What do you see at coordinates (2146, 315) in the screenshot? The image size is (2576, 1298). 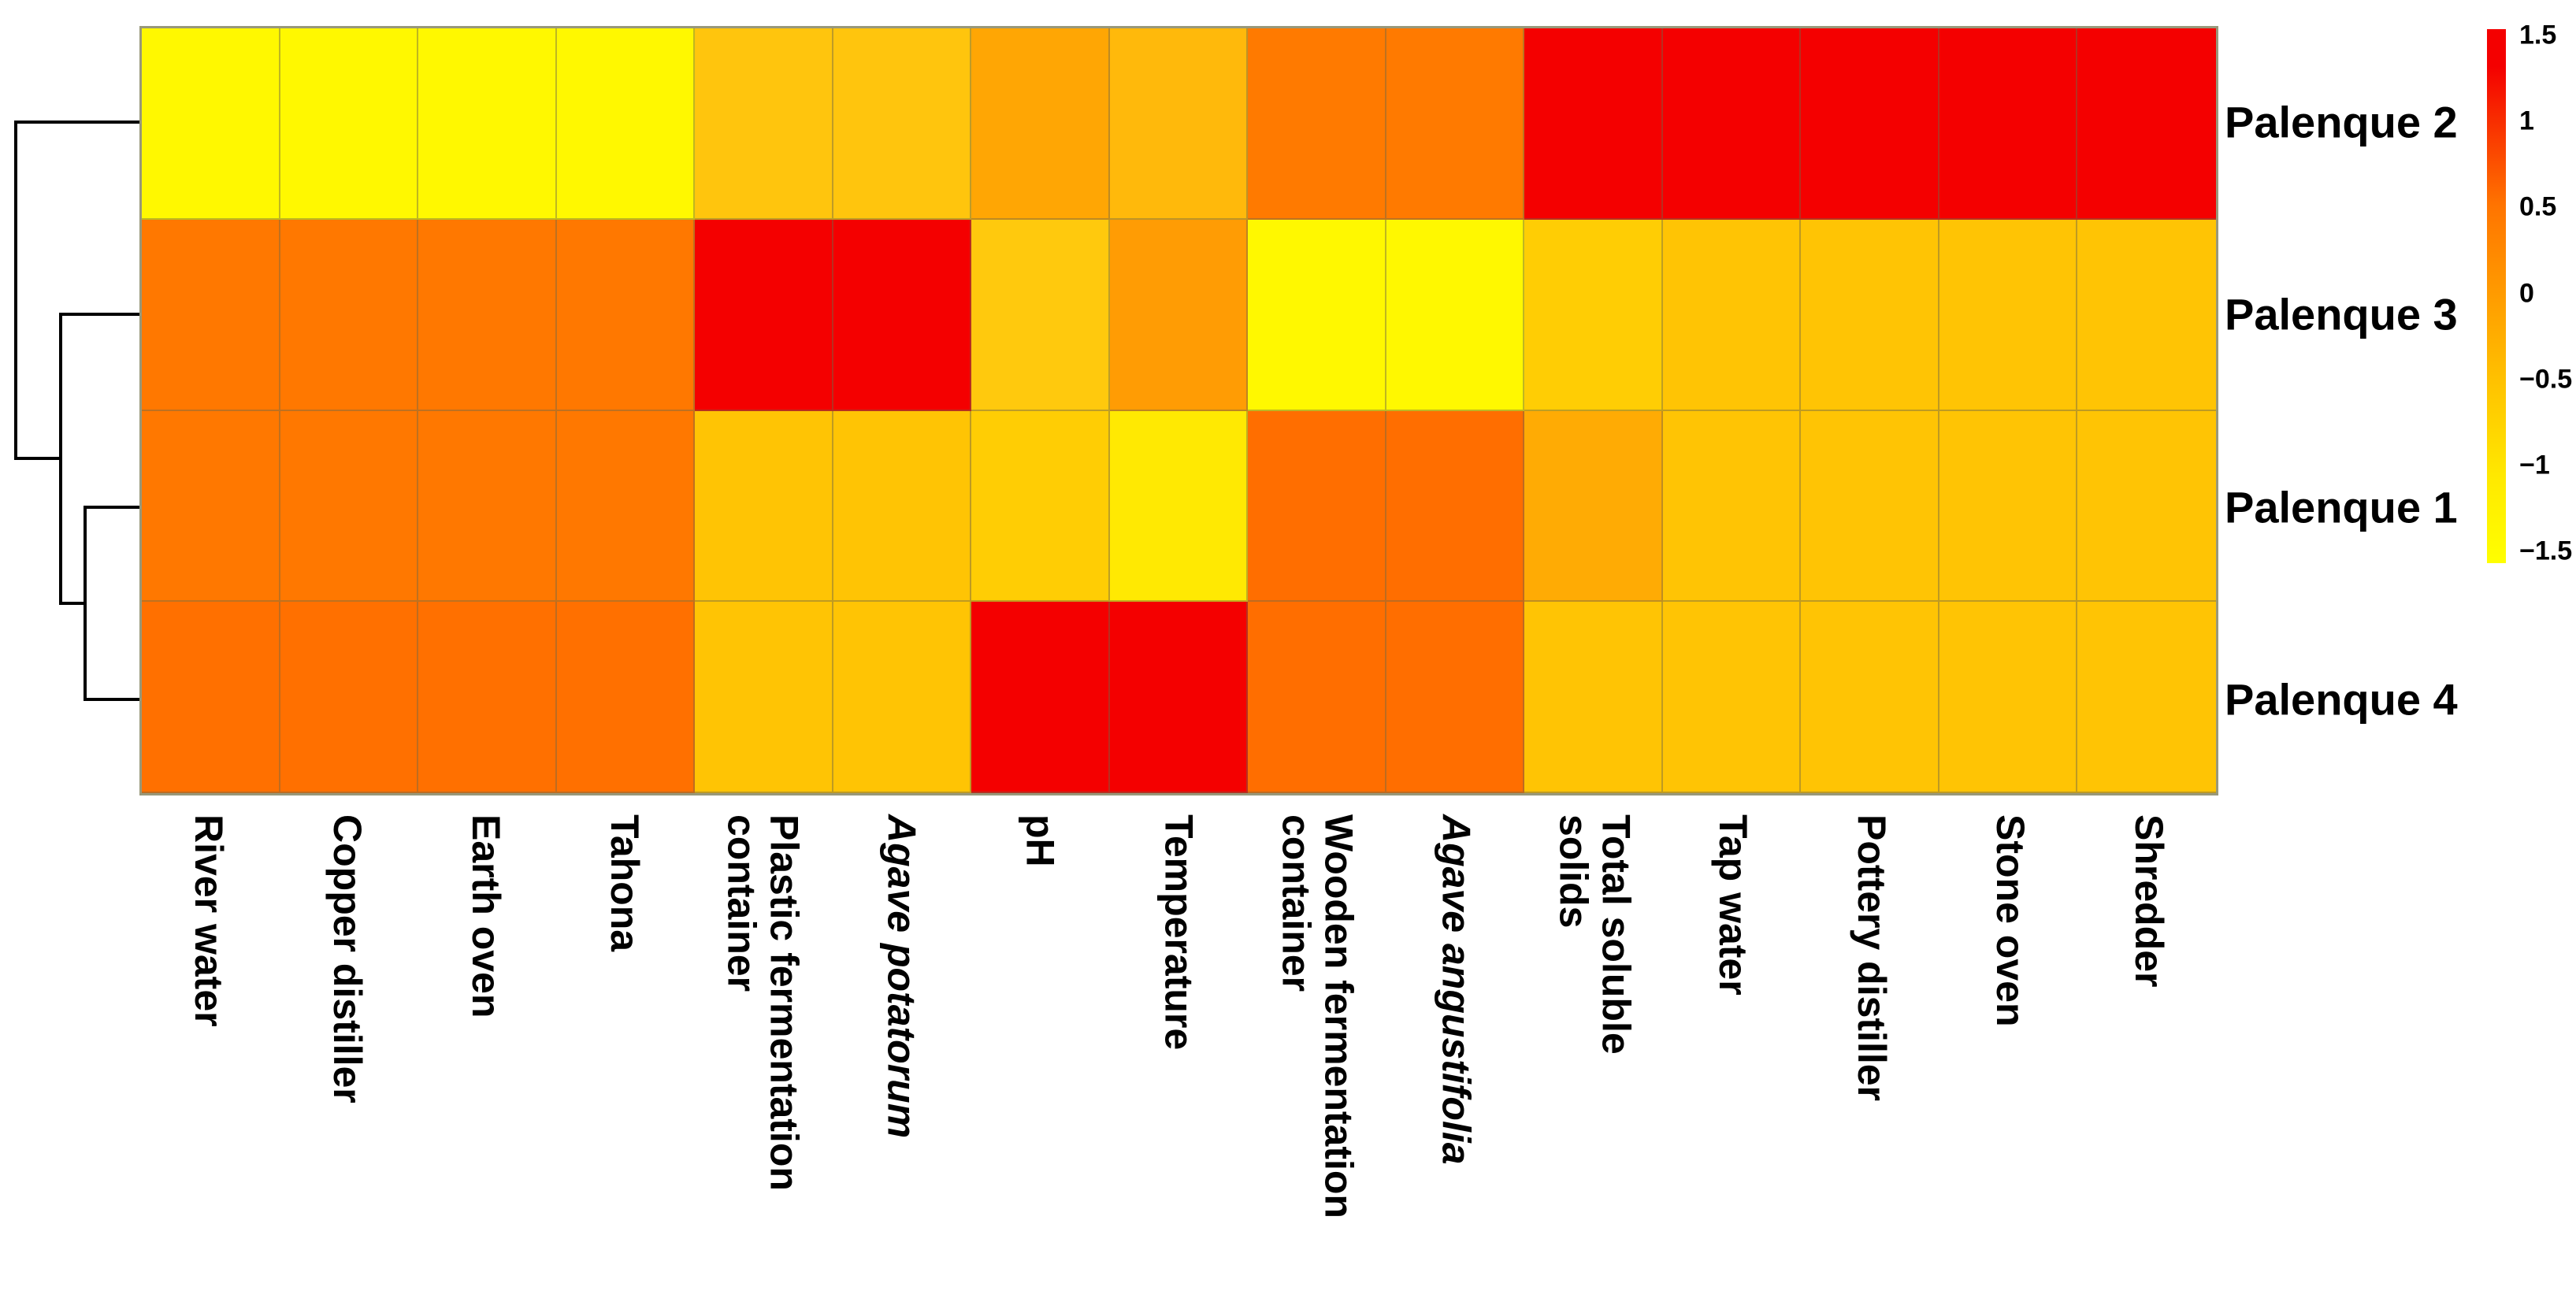 I see `heatmap-cell-r2-c15: -0.5` at bounding box center [2146, 315].